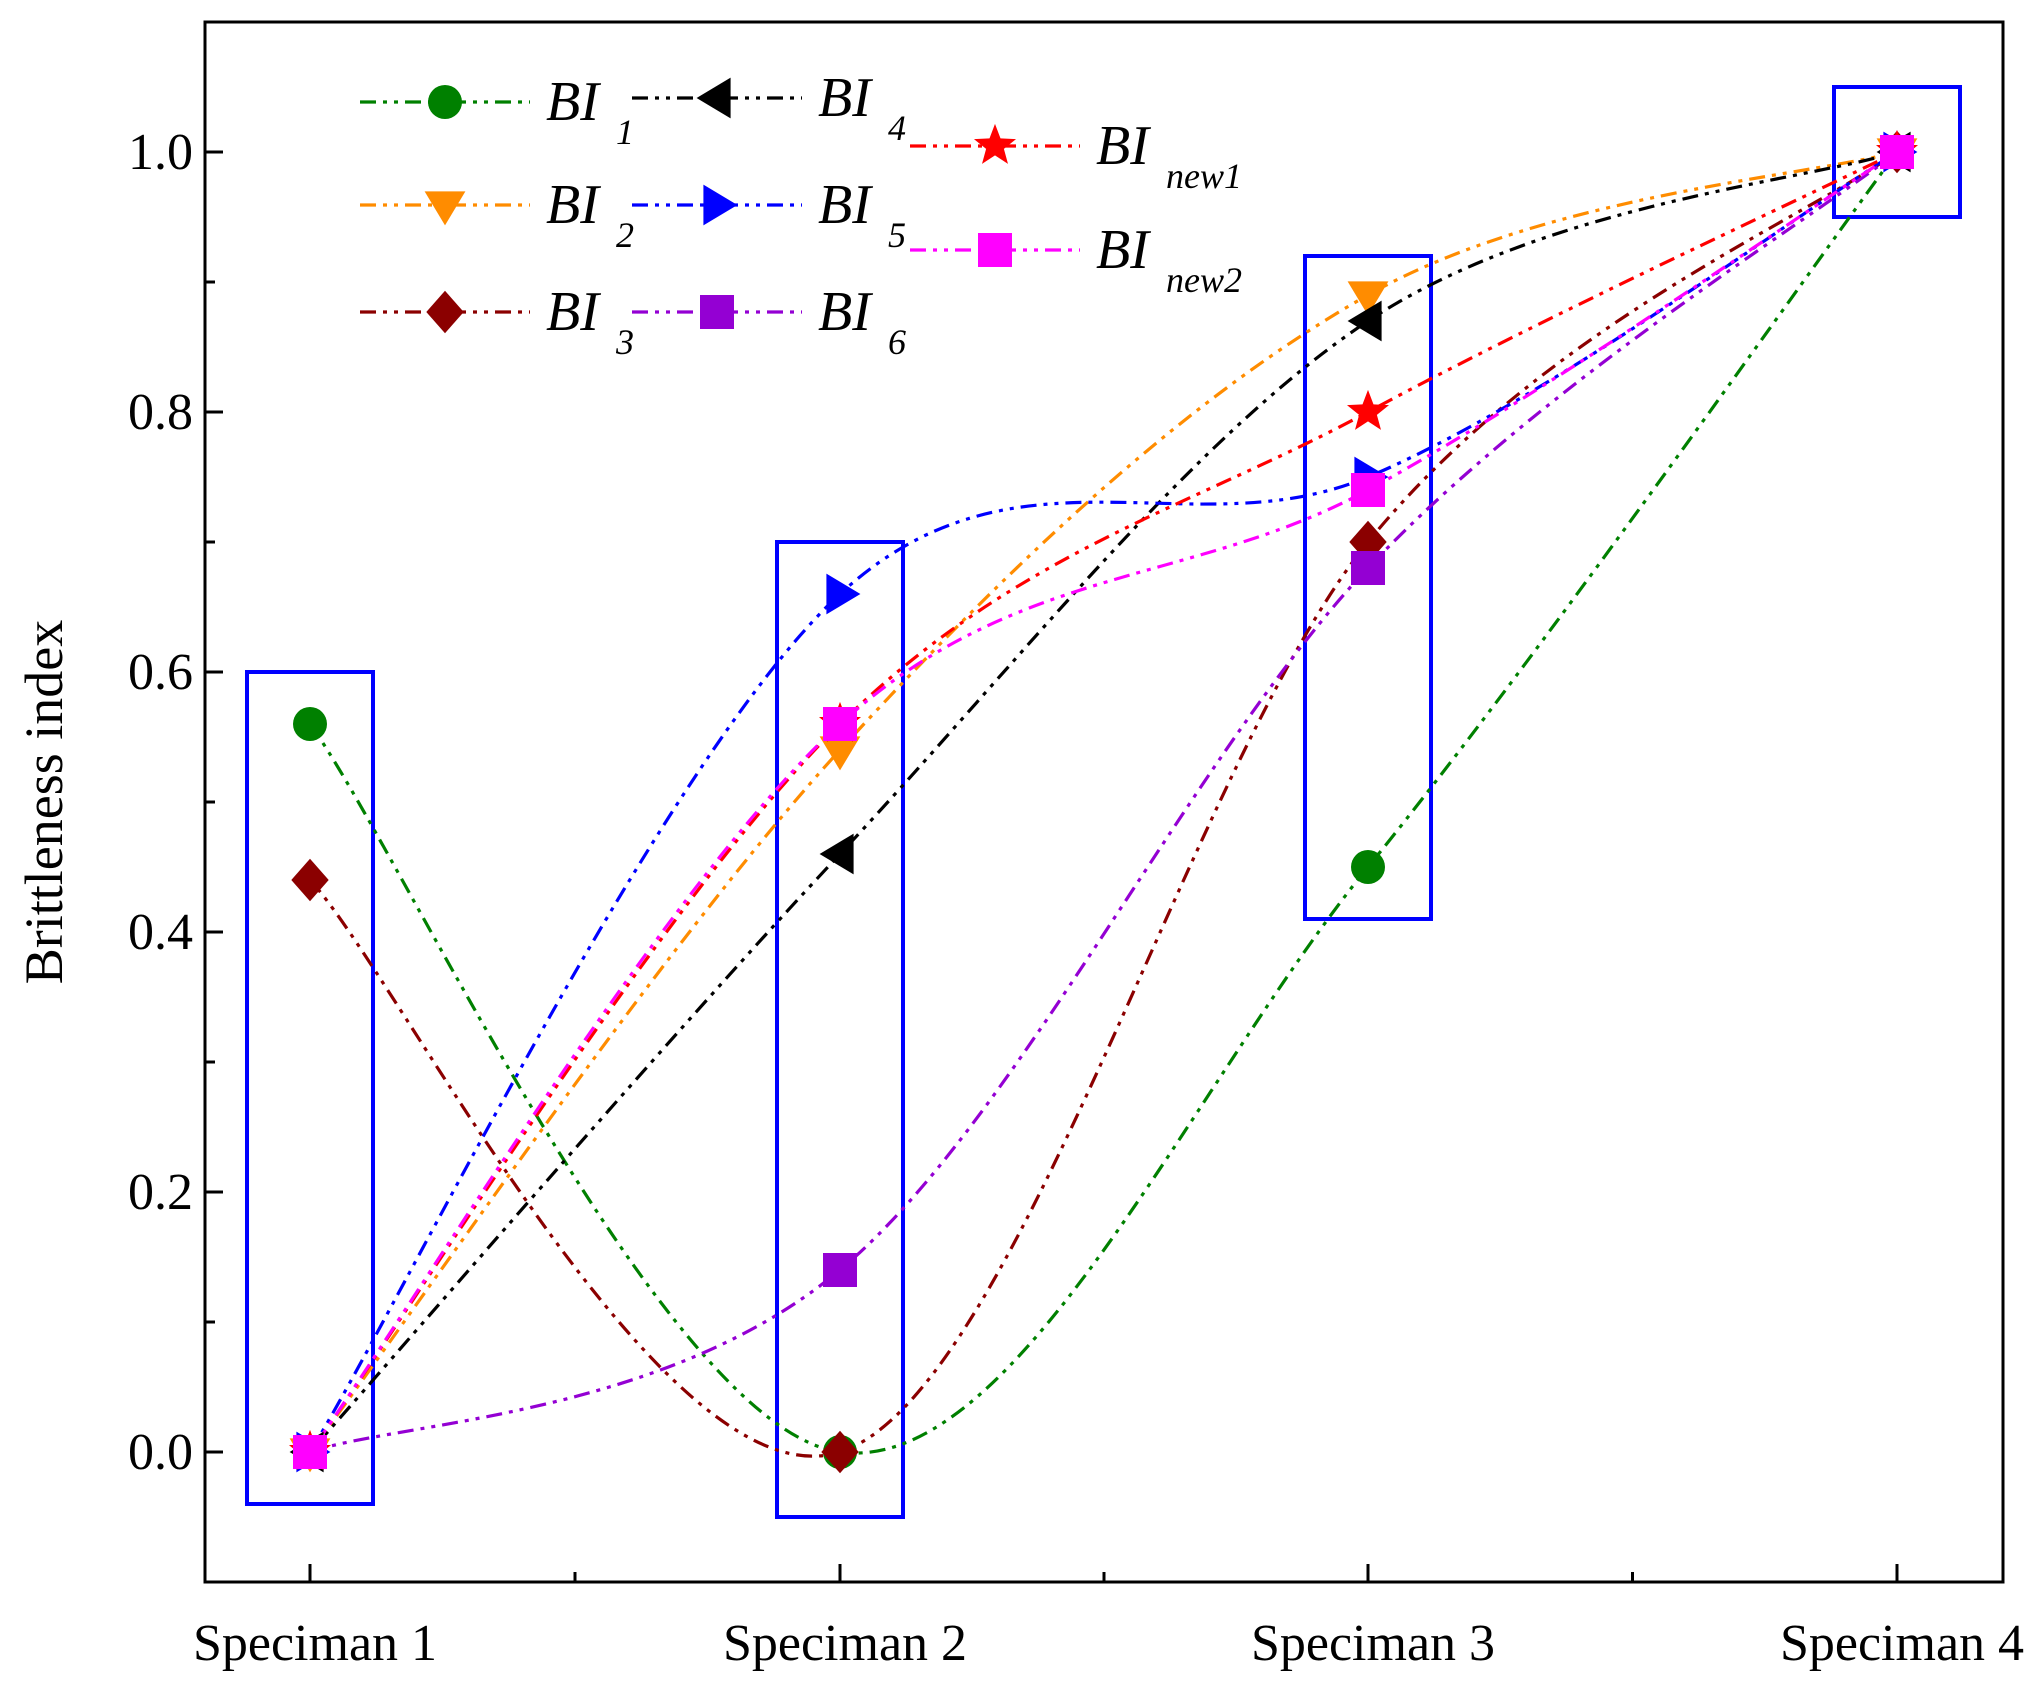 This screenshot has height=1694, width=2038. Describe the element at coordinates (769, 107) in the screenshot. I see `legend-item-bi4: BI 4` at that location.